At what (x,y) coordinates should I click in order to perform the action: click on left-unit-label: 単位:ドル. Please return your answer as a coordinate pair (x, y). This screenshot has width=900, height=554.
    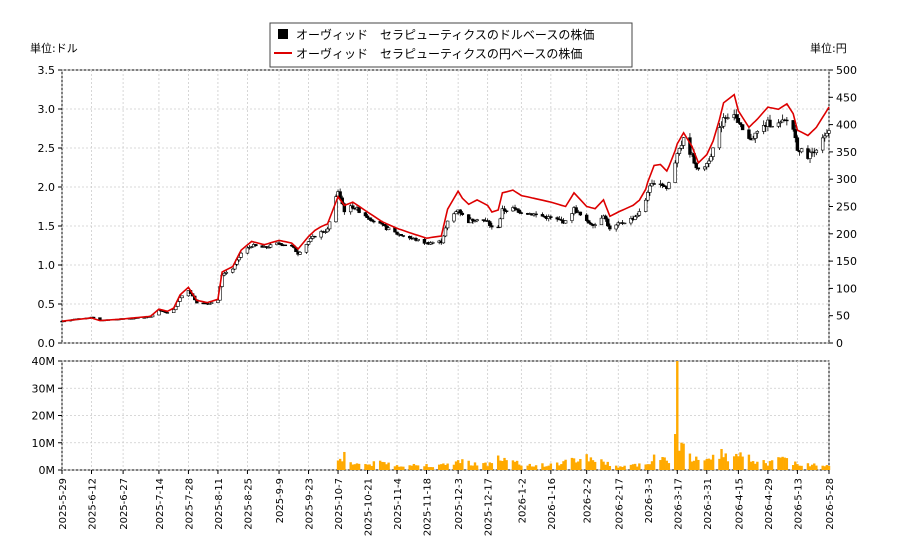
    Looking at the image, I should click on (54, 48).